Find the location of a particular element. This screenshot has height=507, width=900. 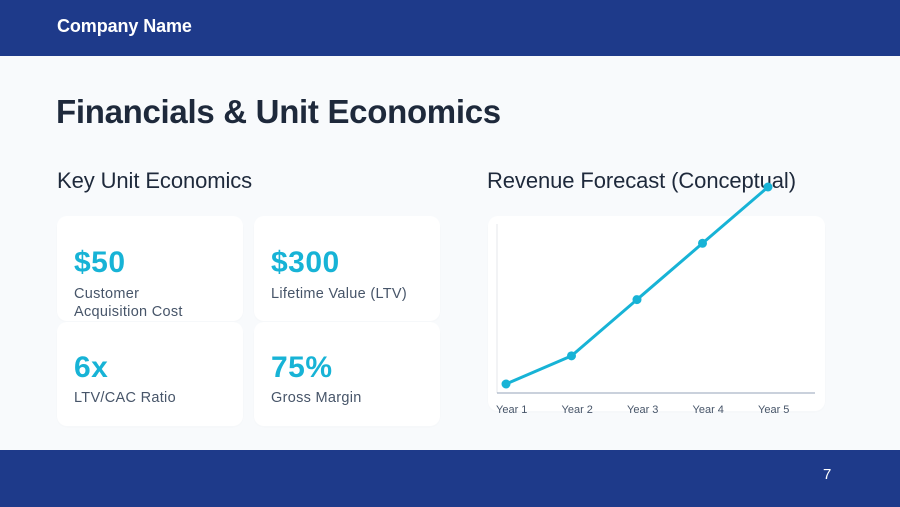

metric-label: LTV/CAC Ratio is located at coordinates (125, 398).